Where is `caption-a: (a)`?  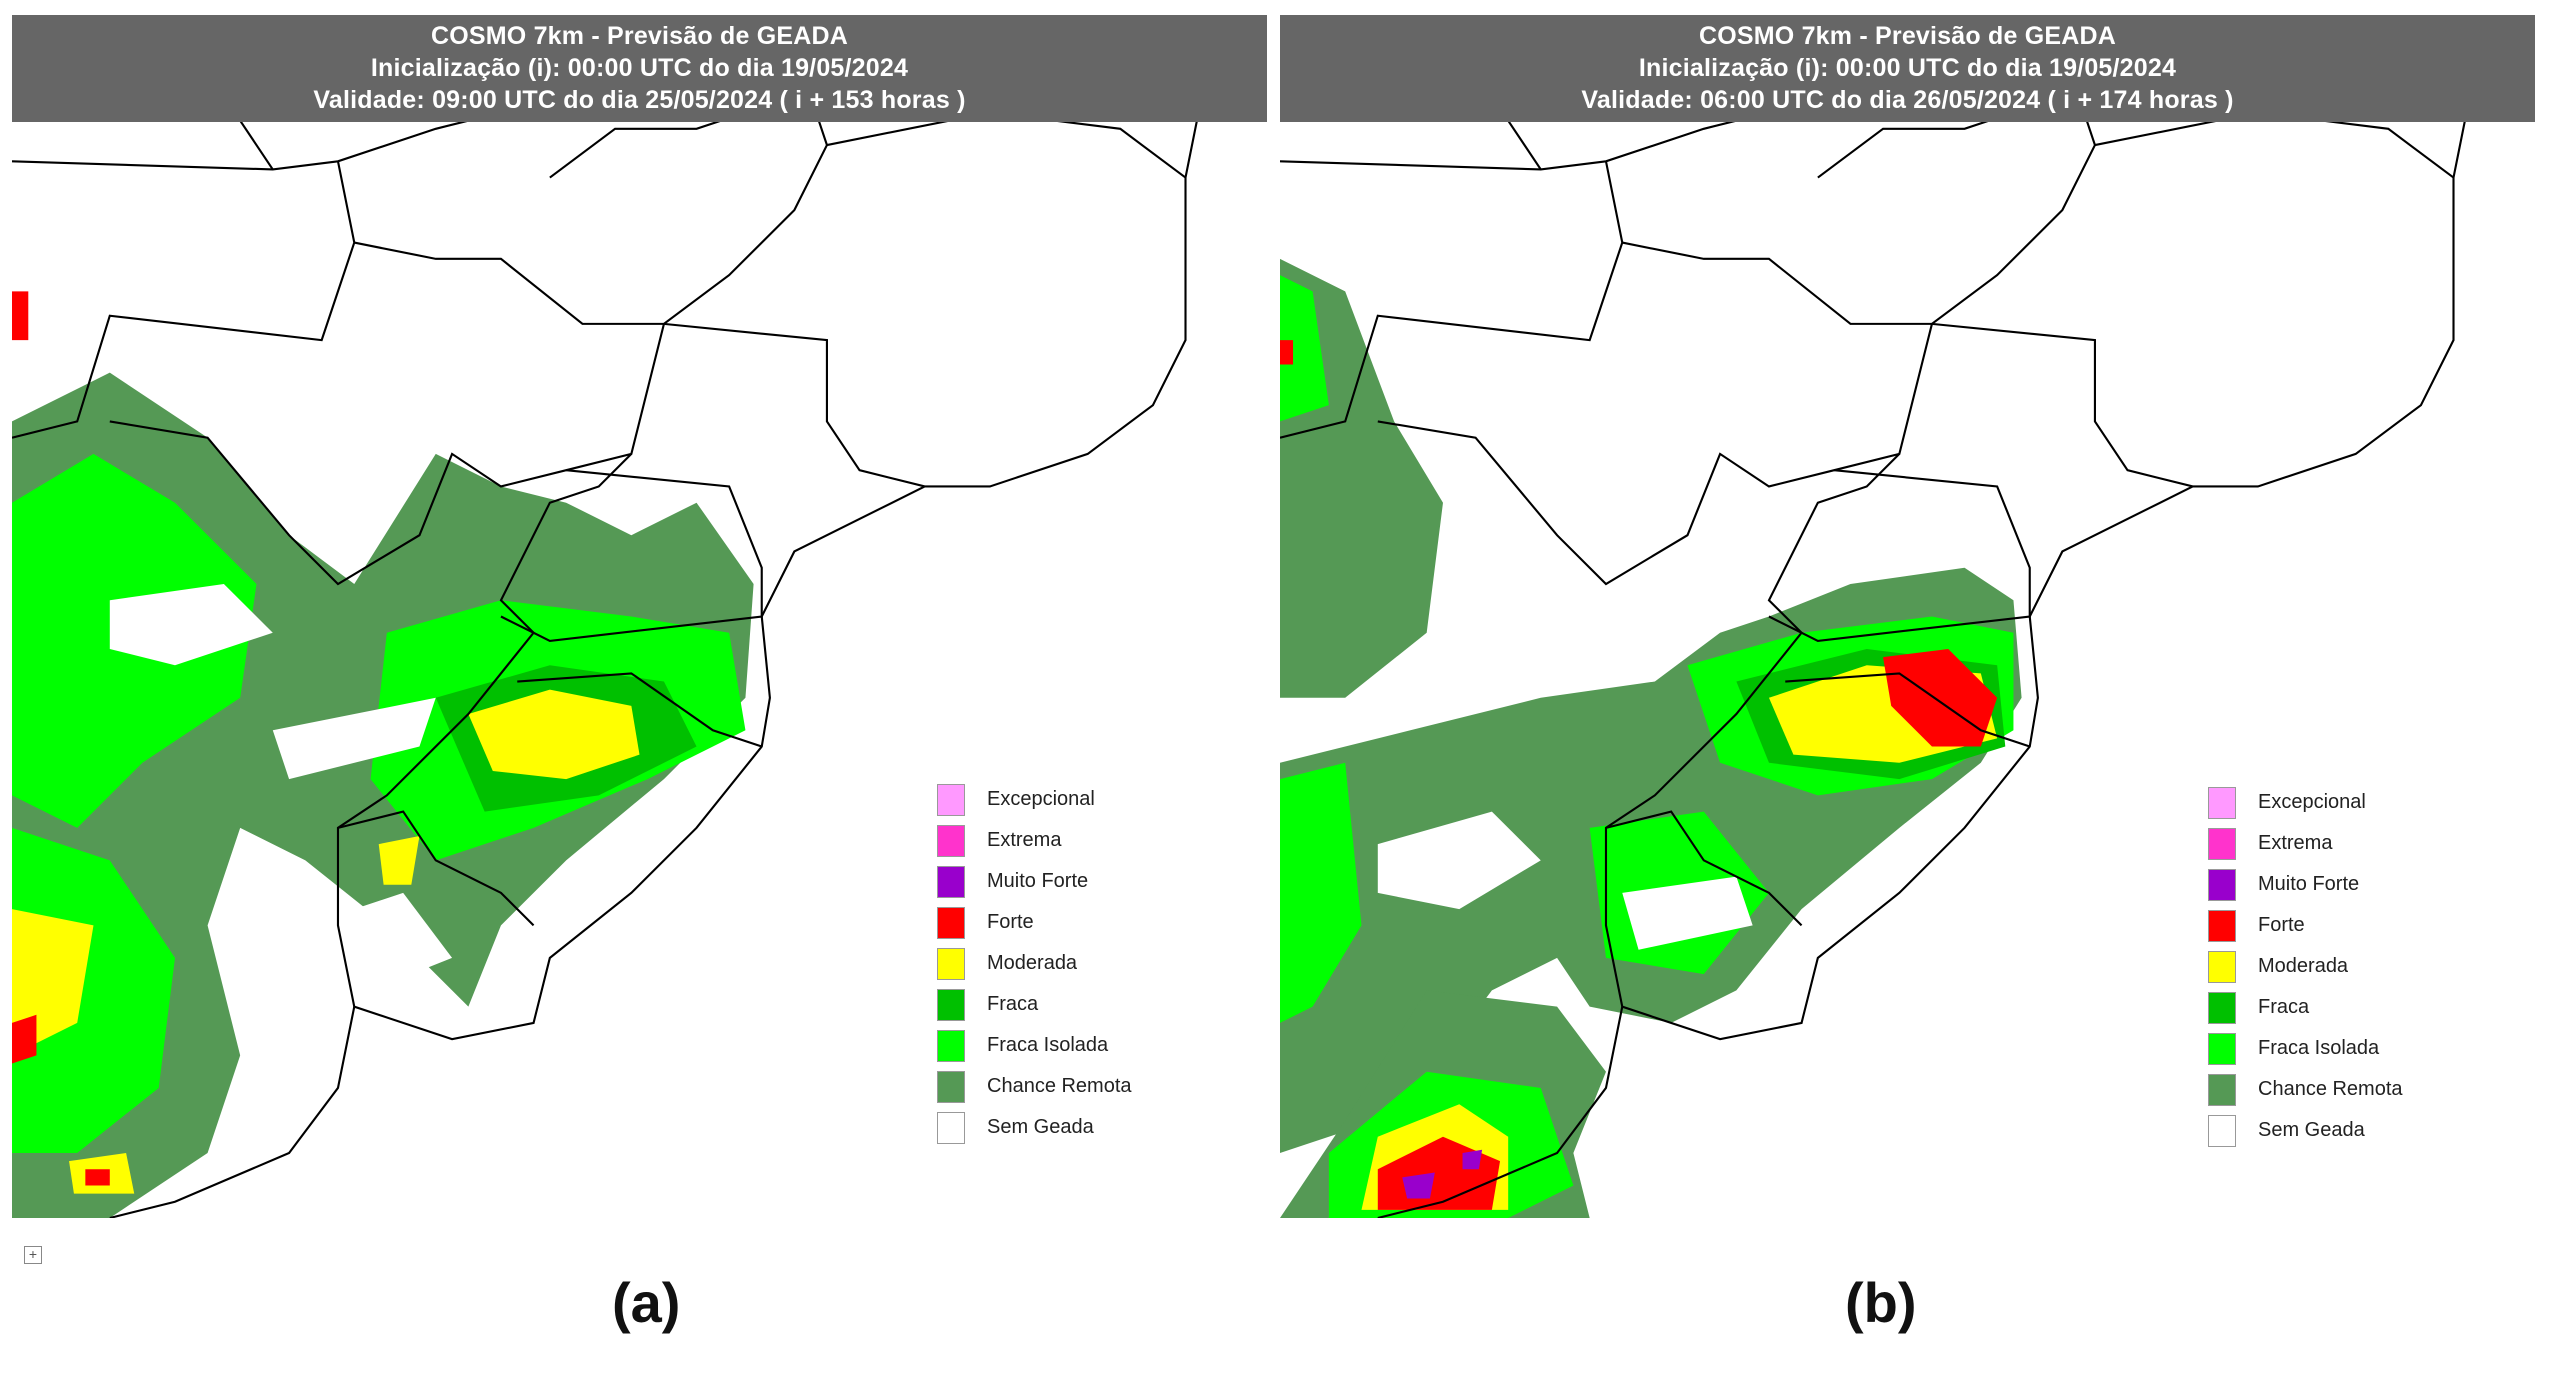
caption-a: (a) is located at coordinates (646, 1302).